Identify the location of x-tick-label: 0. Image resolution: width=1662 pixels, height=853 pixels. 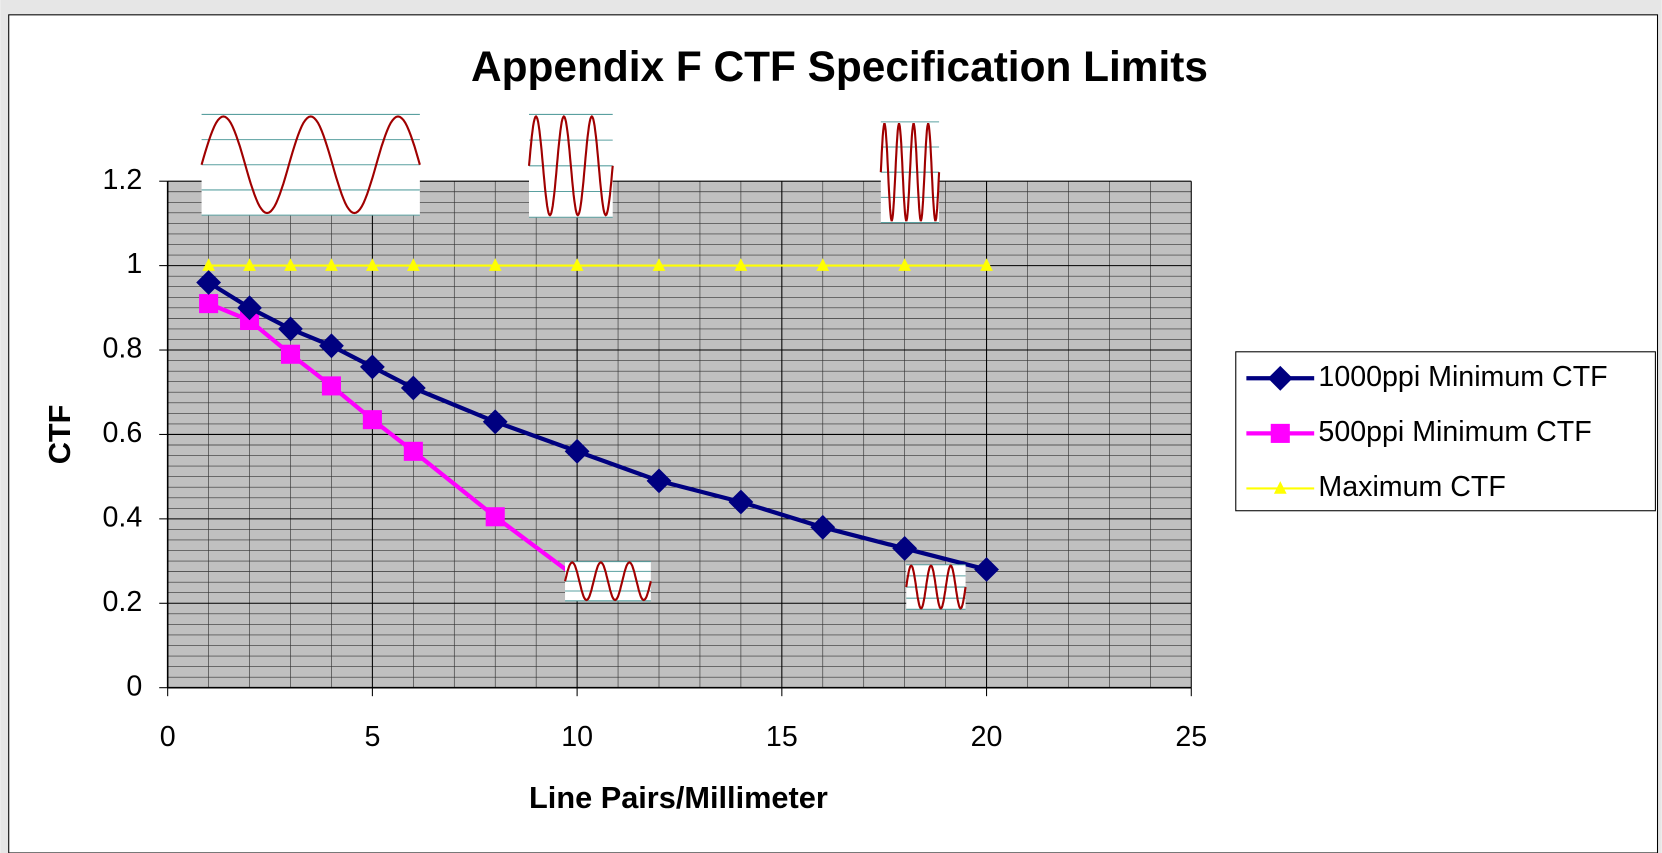
(168, 737).